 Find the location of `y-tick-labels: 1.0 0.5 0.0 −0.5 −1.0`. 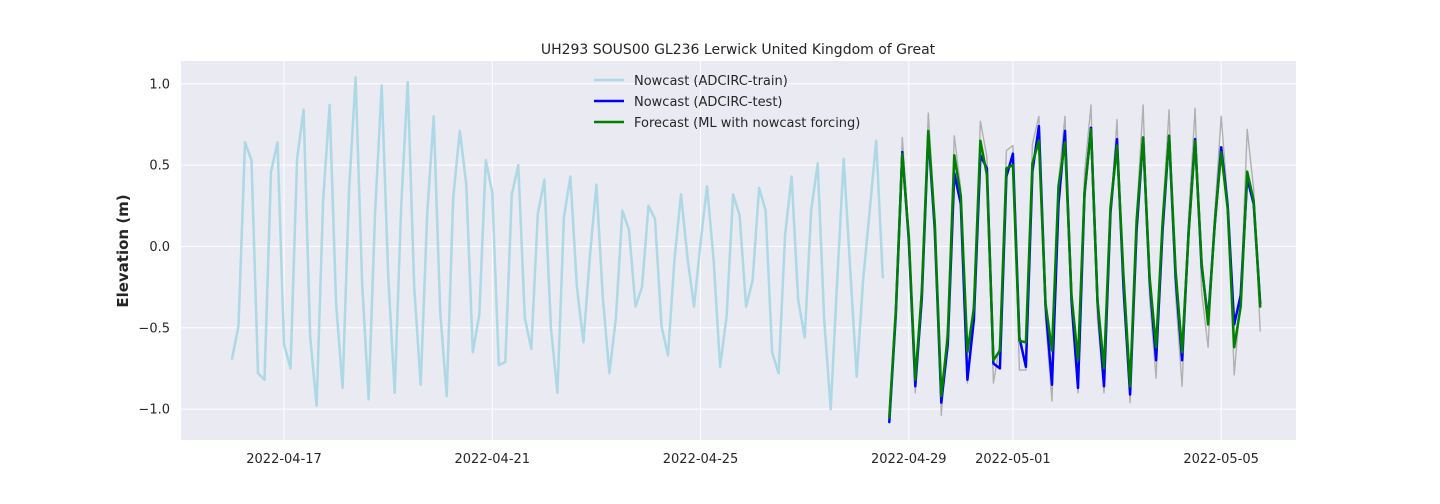

y-tick-labels: 1.0 0.5 0.0 −0.5 −1.0 is located at coordinates (154, 247).